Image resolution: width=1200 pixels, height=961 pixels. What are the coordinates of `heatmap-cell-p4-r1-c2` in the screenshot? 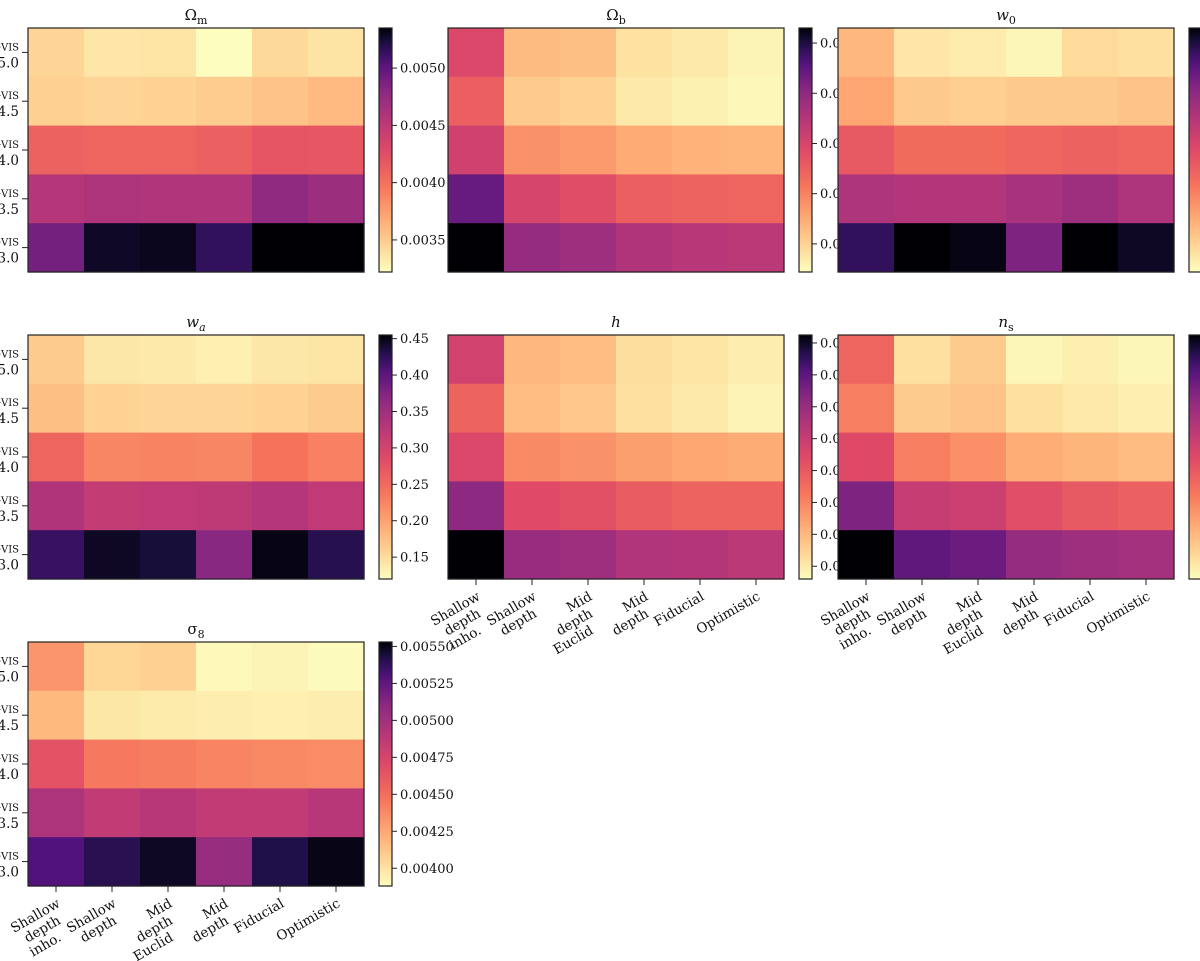 It's located at (588, 408).